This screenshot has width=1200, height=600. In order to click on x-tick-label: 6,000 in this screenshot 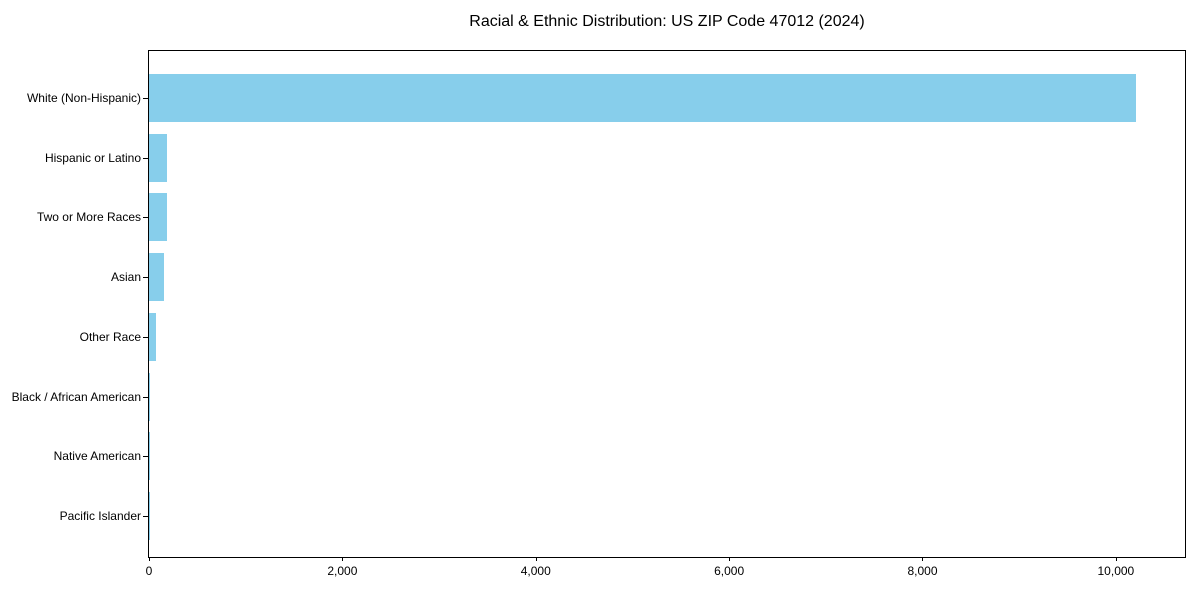, I will do `click(729, 571)`.